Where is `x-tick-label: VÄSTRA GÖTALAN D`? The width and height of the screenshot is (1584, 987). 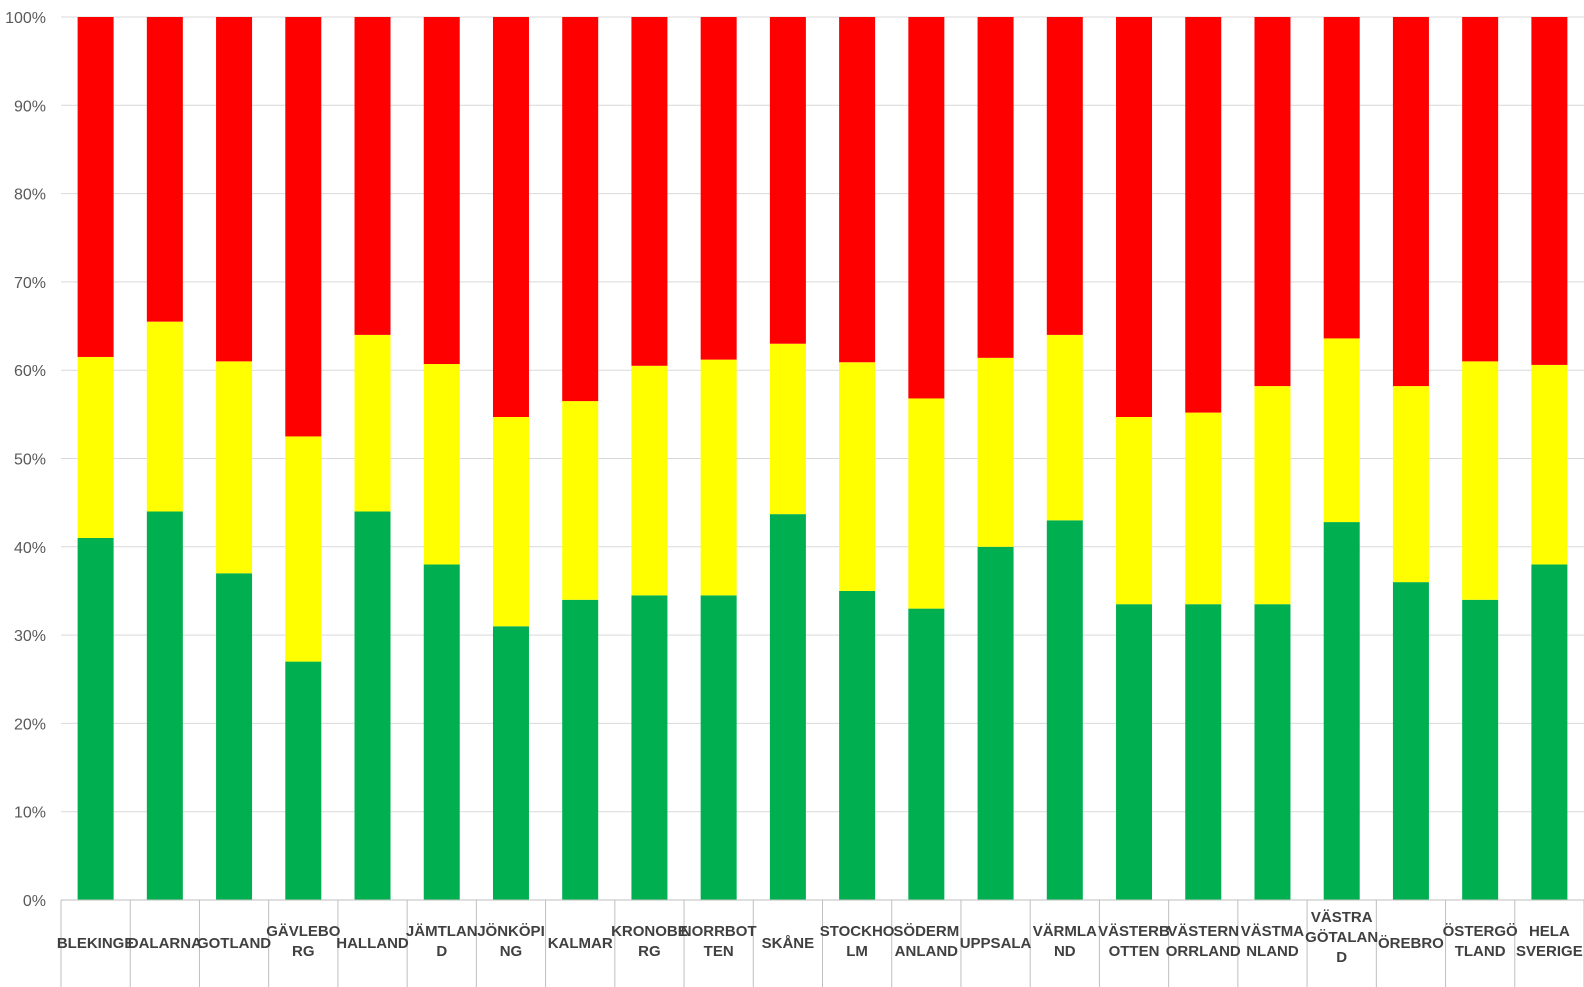 x-tick-label: VÄSTRA GÖTALAN D is located at coordinates (1341, 937).